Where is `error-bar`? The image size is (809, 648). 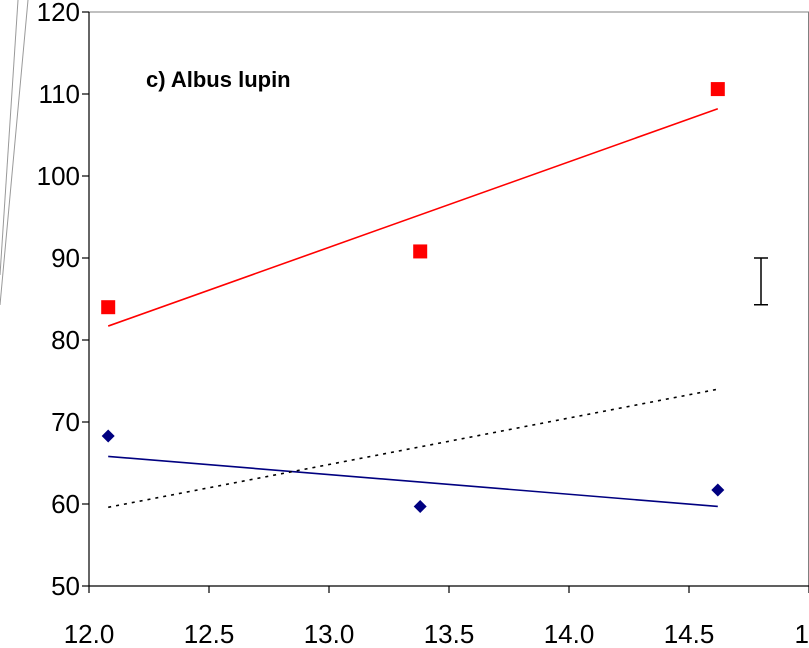
error-bar is located at coordinates (761, 281).